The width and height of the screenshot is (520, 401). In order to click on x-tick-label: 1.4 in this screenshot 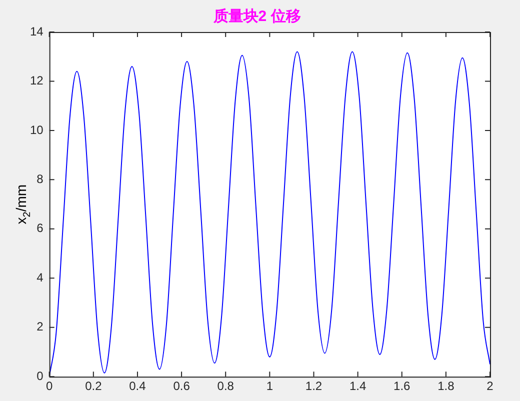, I will do `click(357, 386)`.